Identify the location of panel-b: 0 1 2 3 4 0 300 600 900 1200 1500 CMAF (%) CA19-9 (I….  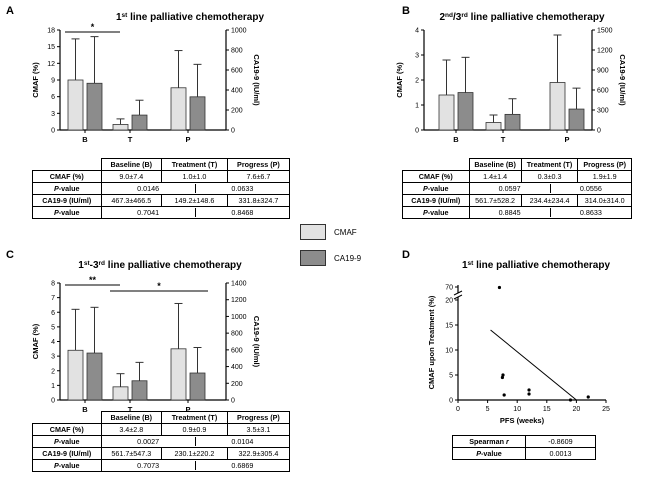
(511, 86).